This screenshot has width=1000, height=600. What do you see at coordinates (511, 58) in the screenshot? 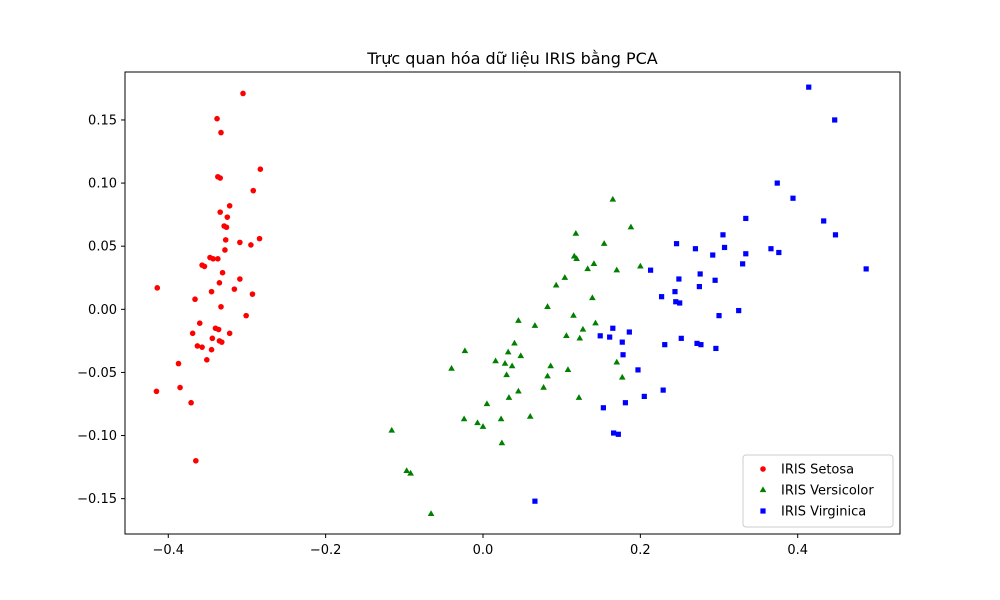
I see `chart-title: Trực quan hóa dữ liệu IRIS bằng PCA` at bounding box center [511, 58].